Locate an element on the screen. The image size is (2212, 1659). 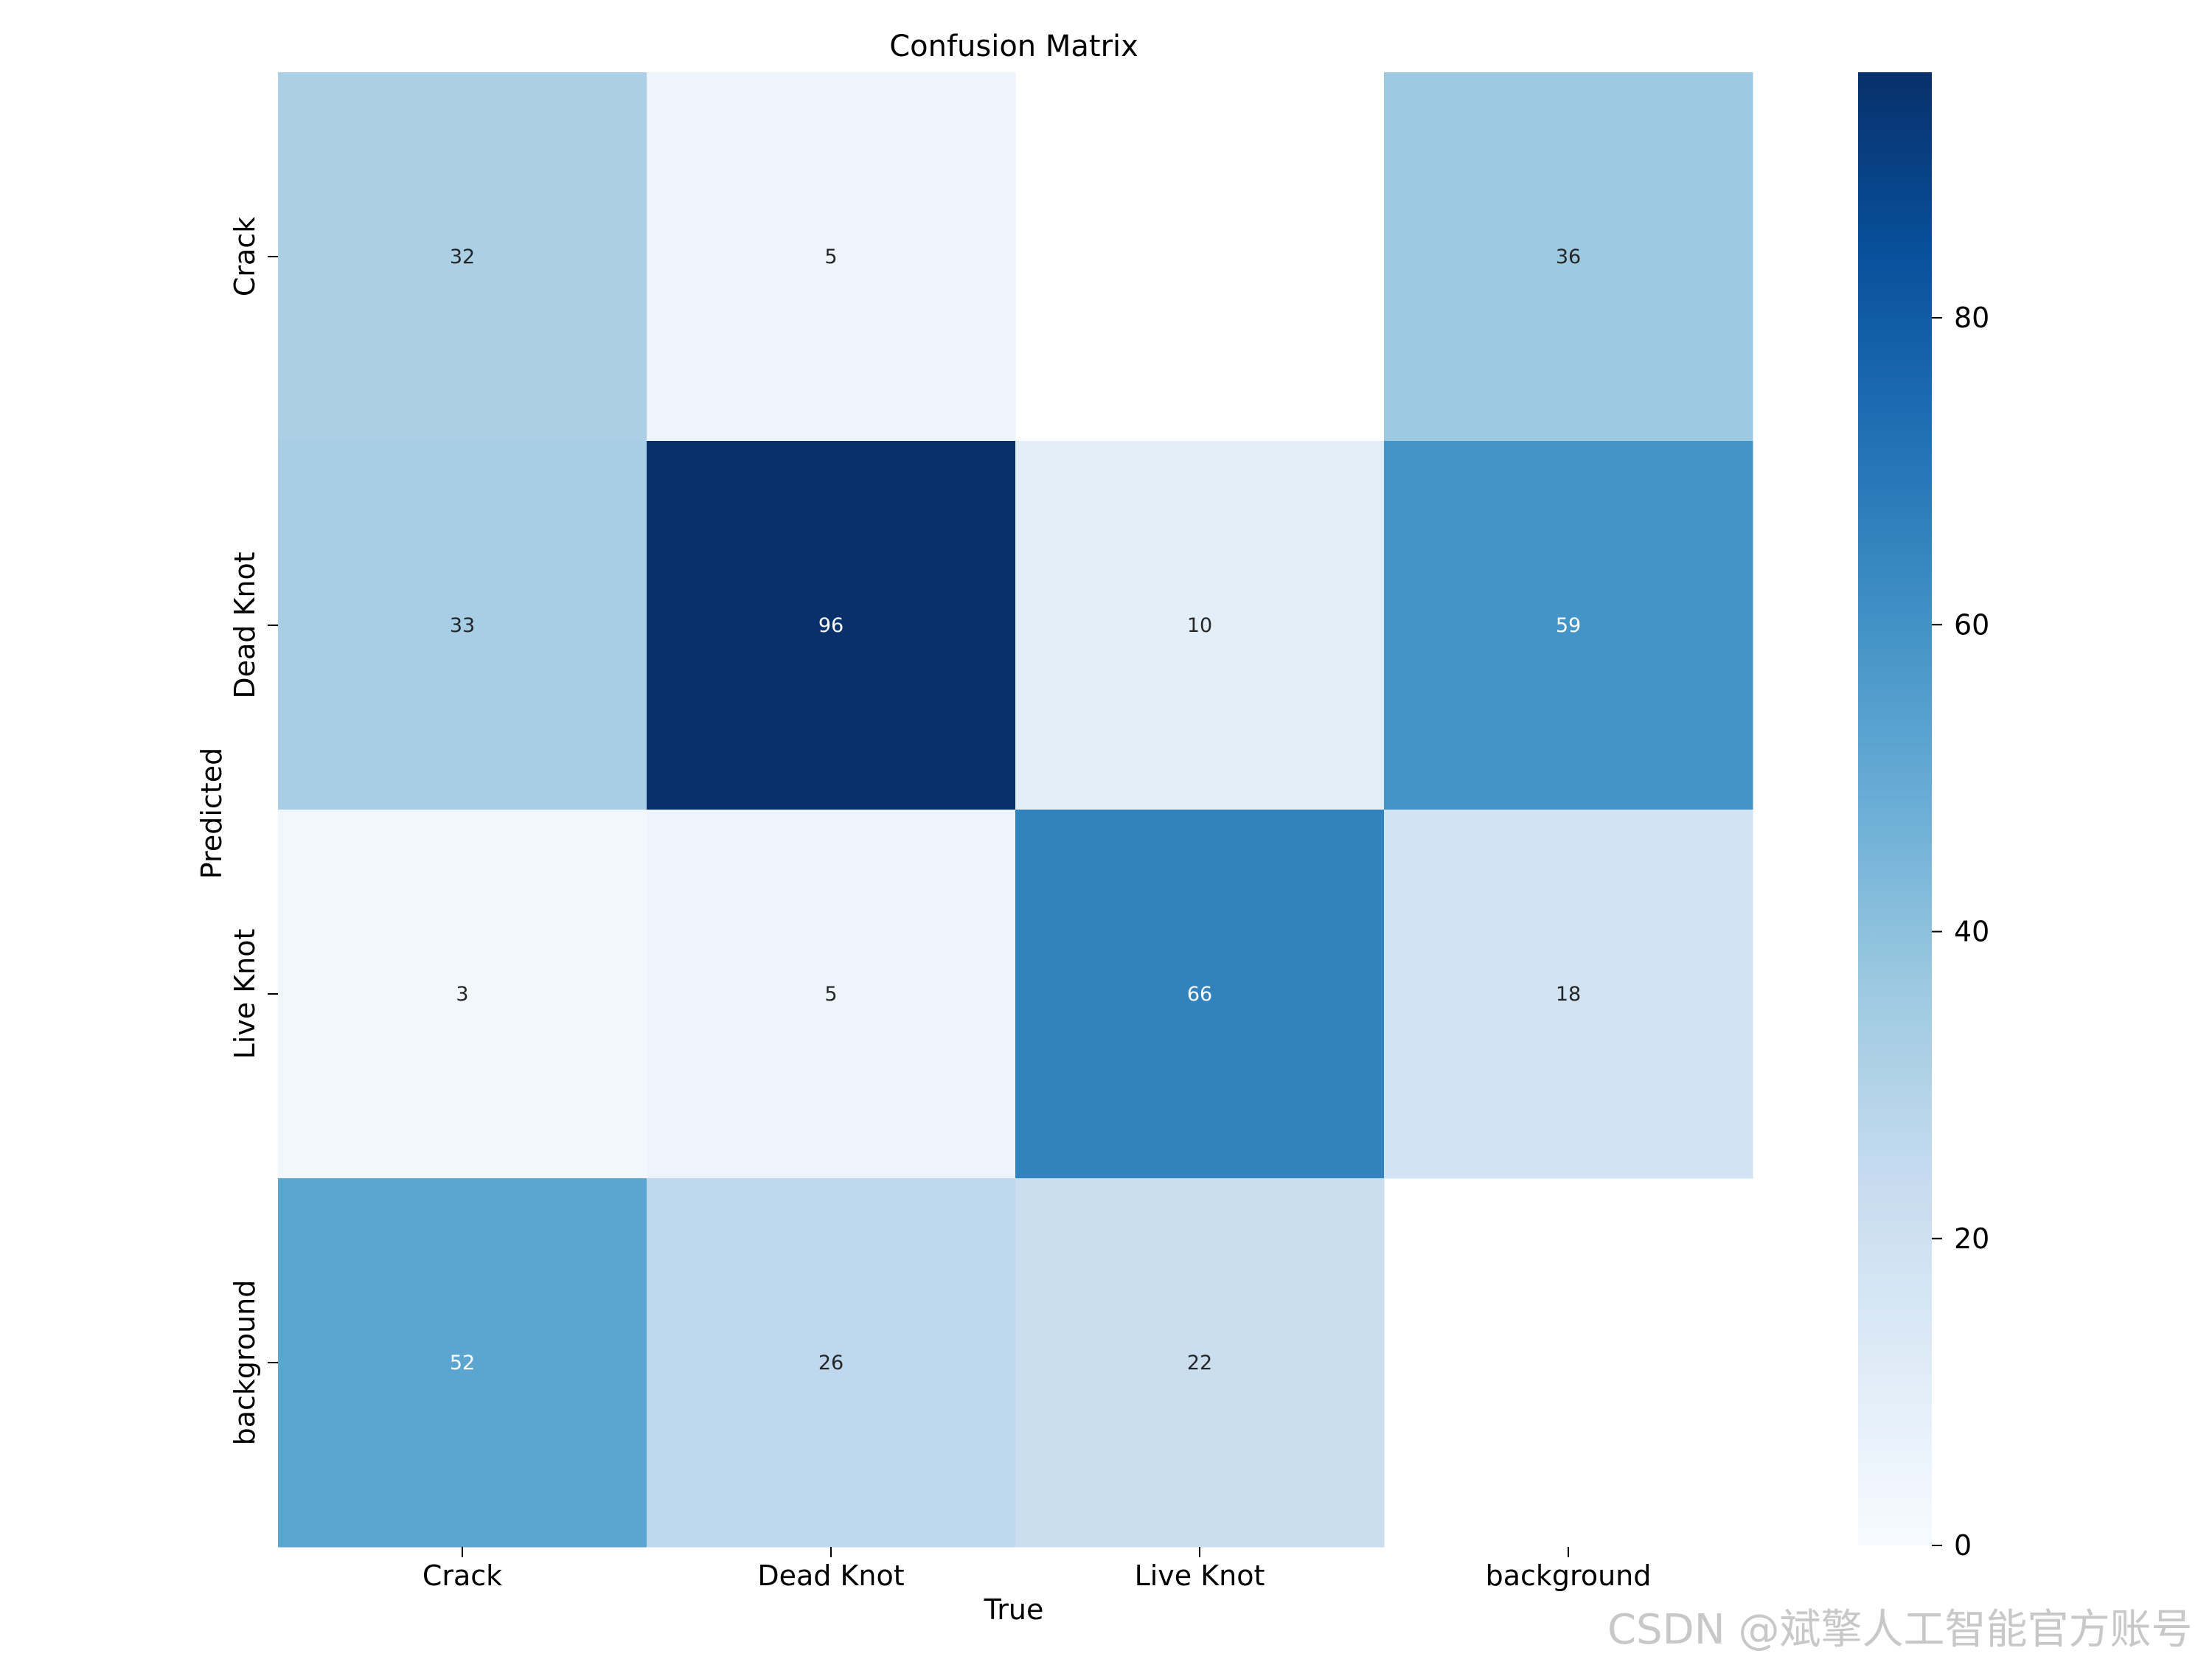
cell-value-label: 66 is located at coordinates (1199, 994).